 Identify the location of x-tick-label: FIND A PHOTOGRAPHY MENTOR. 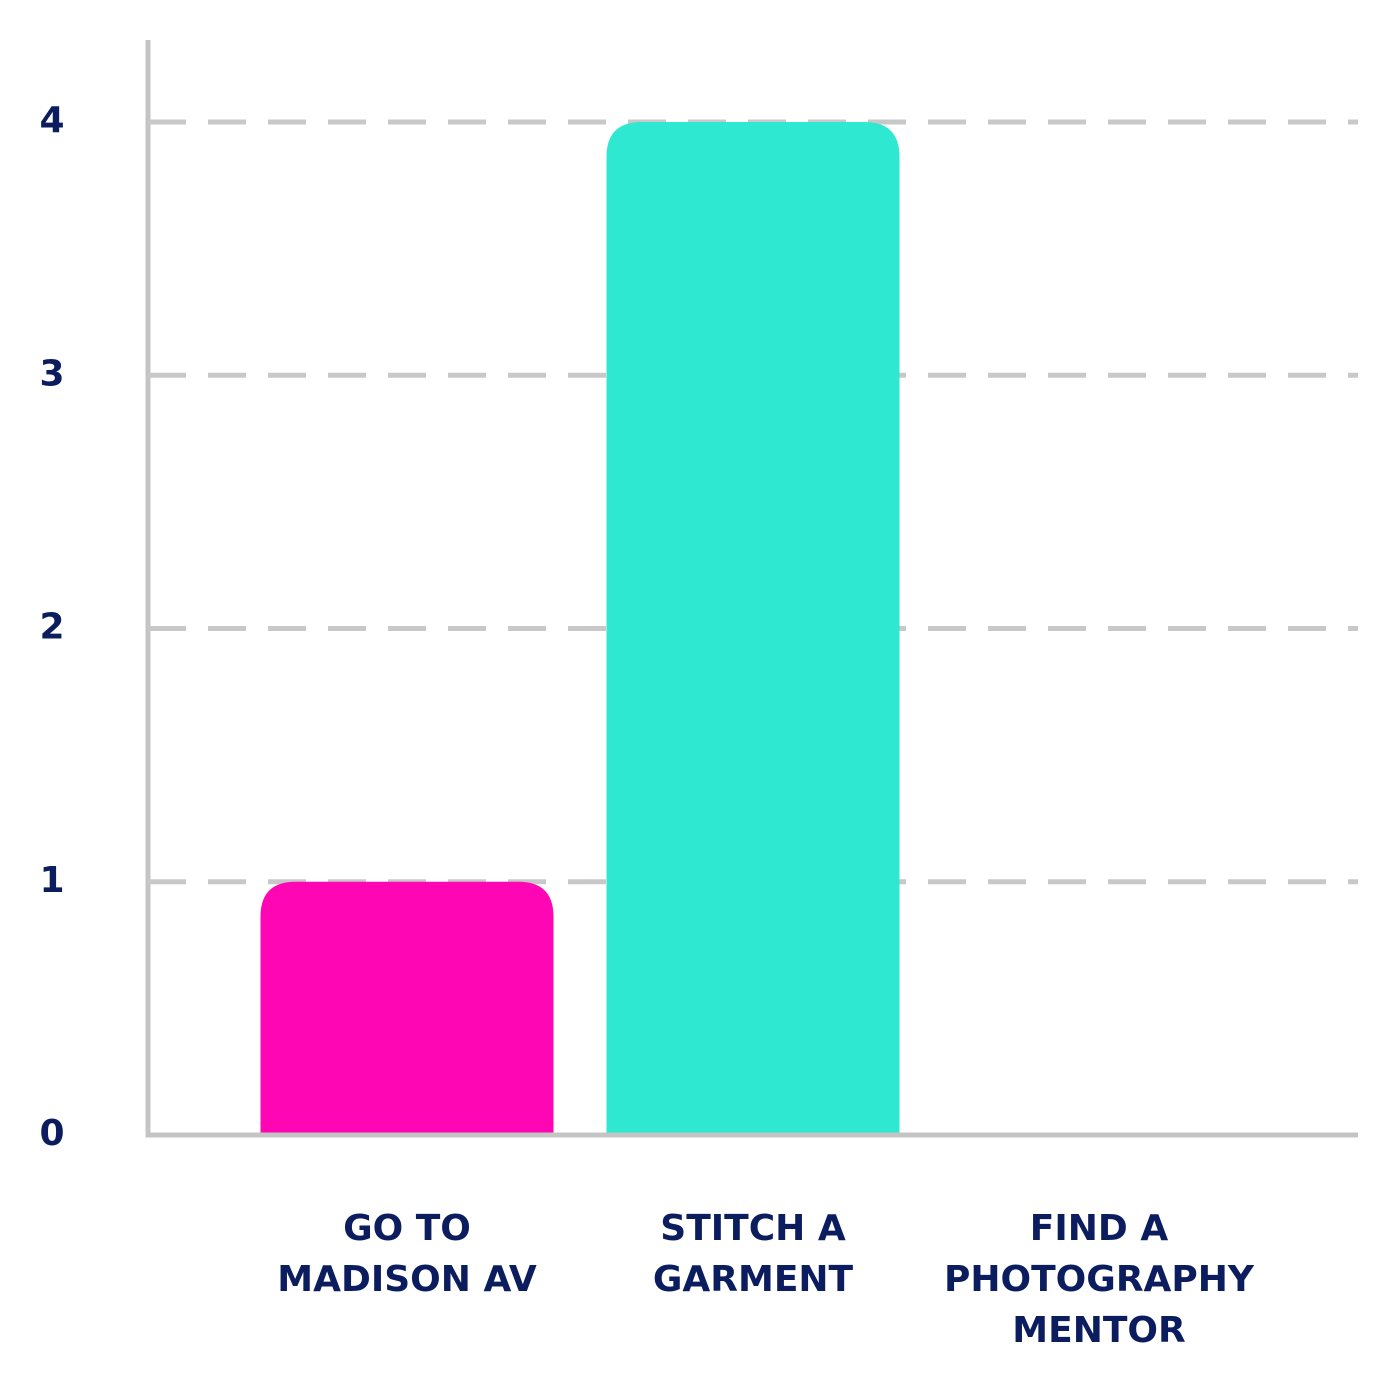
(1099, 1279).